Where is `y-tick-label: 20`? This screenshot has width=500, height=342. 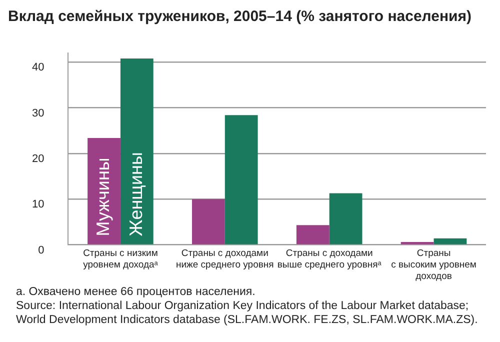
y-tick-label: 20 is located at coordinates (38, 159).